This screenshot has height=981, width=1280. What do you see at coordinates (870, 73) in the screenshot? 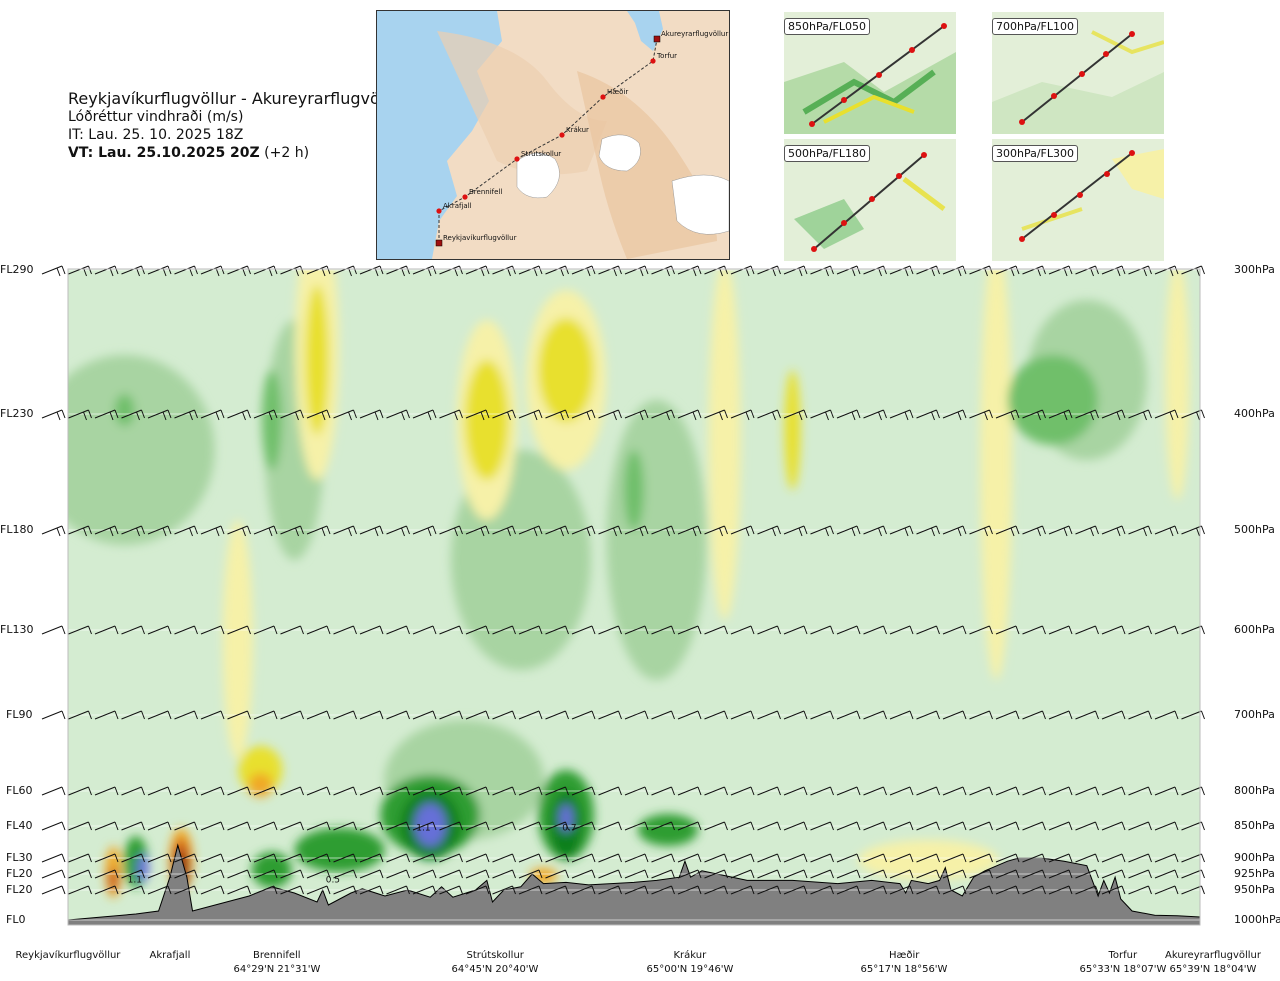
I see `thumbnail-850: 850hPa/FL050` at bounding box center [870, 73].